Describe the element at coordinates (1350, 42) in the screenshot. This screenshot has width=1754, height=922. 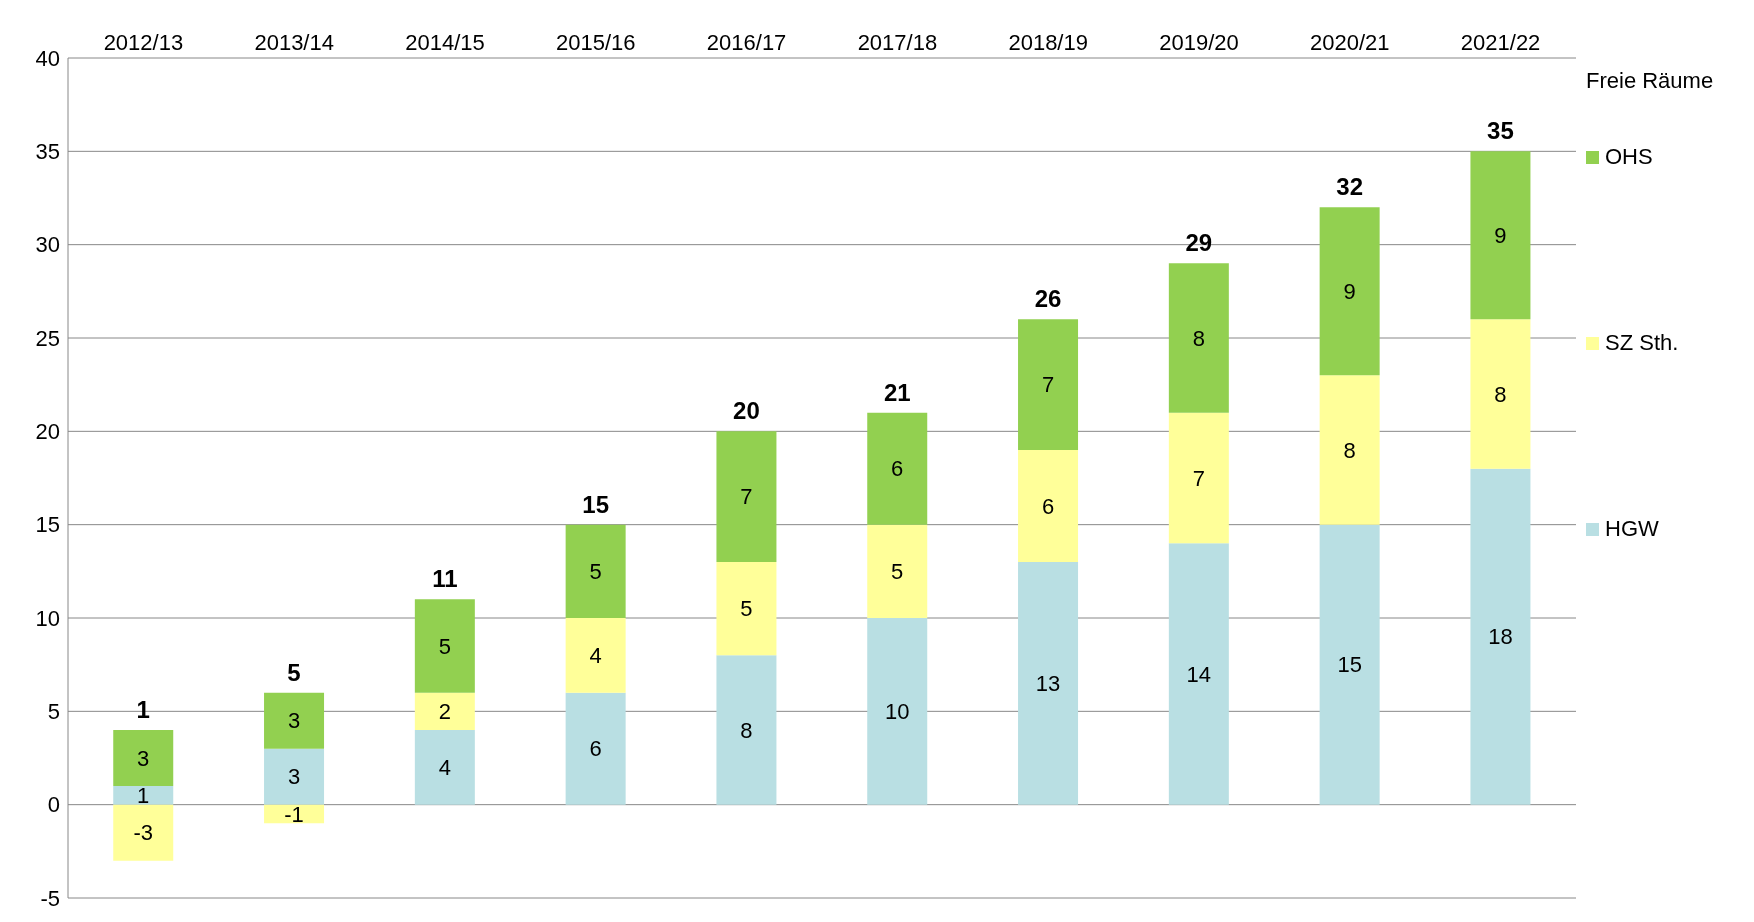
I see `x-tick-label: 2020/21` at that location.